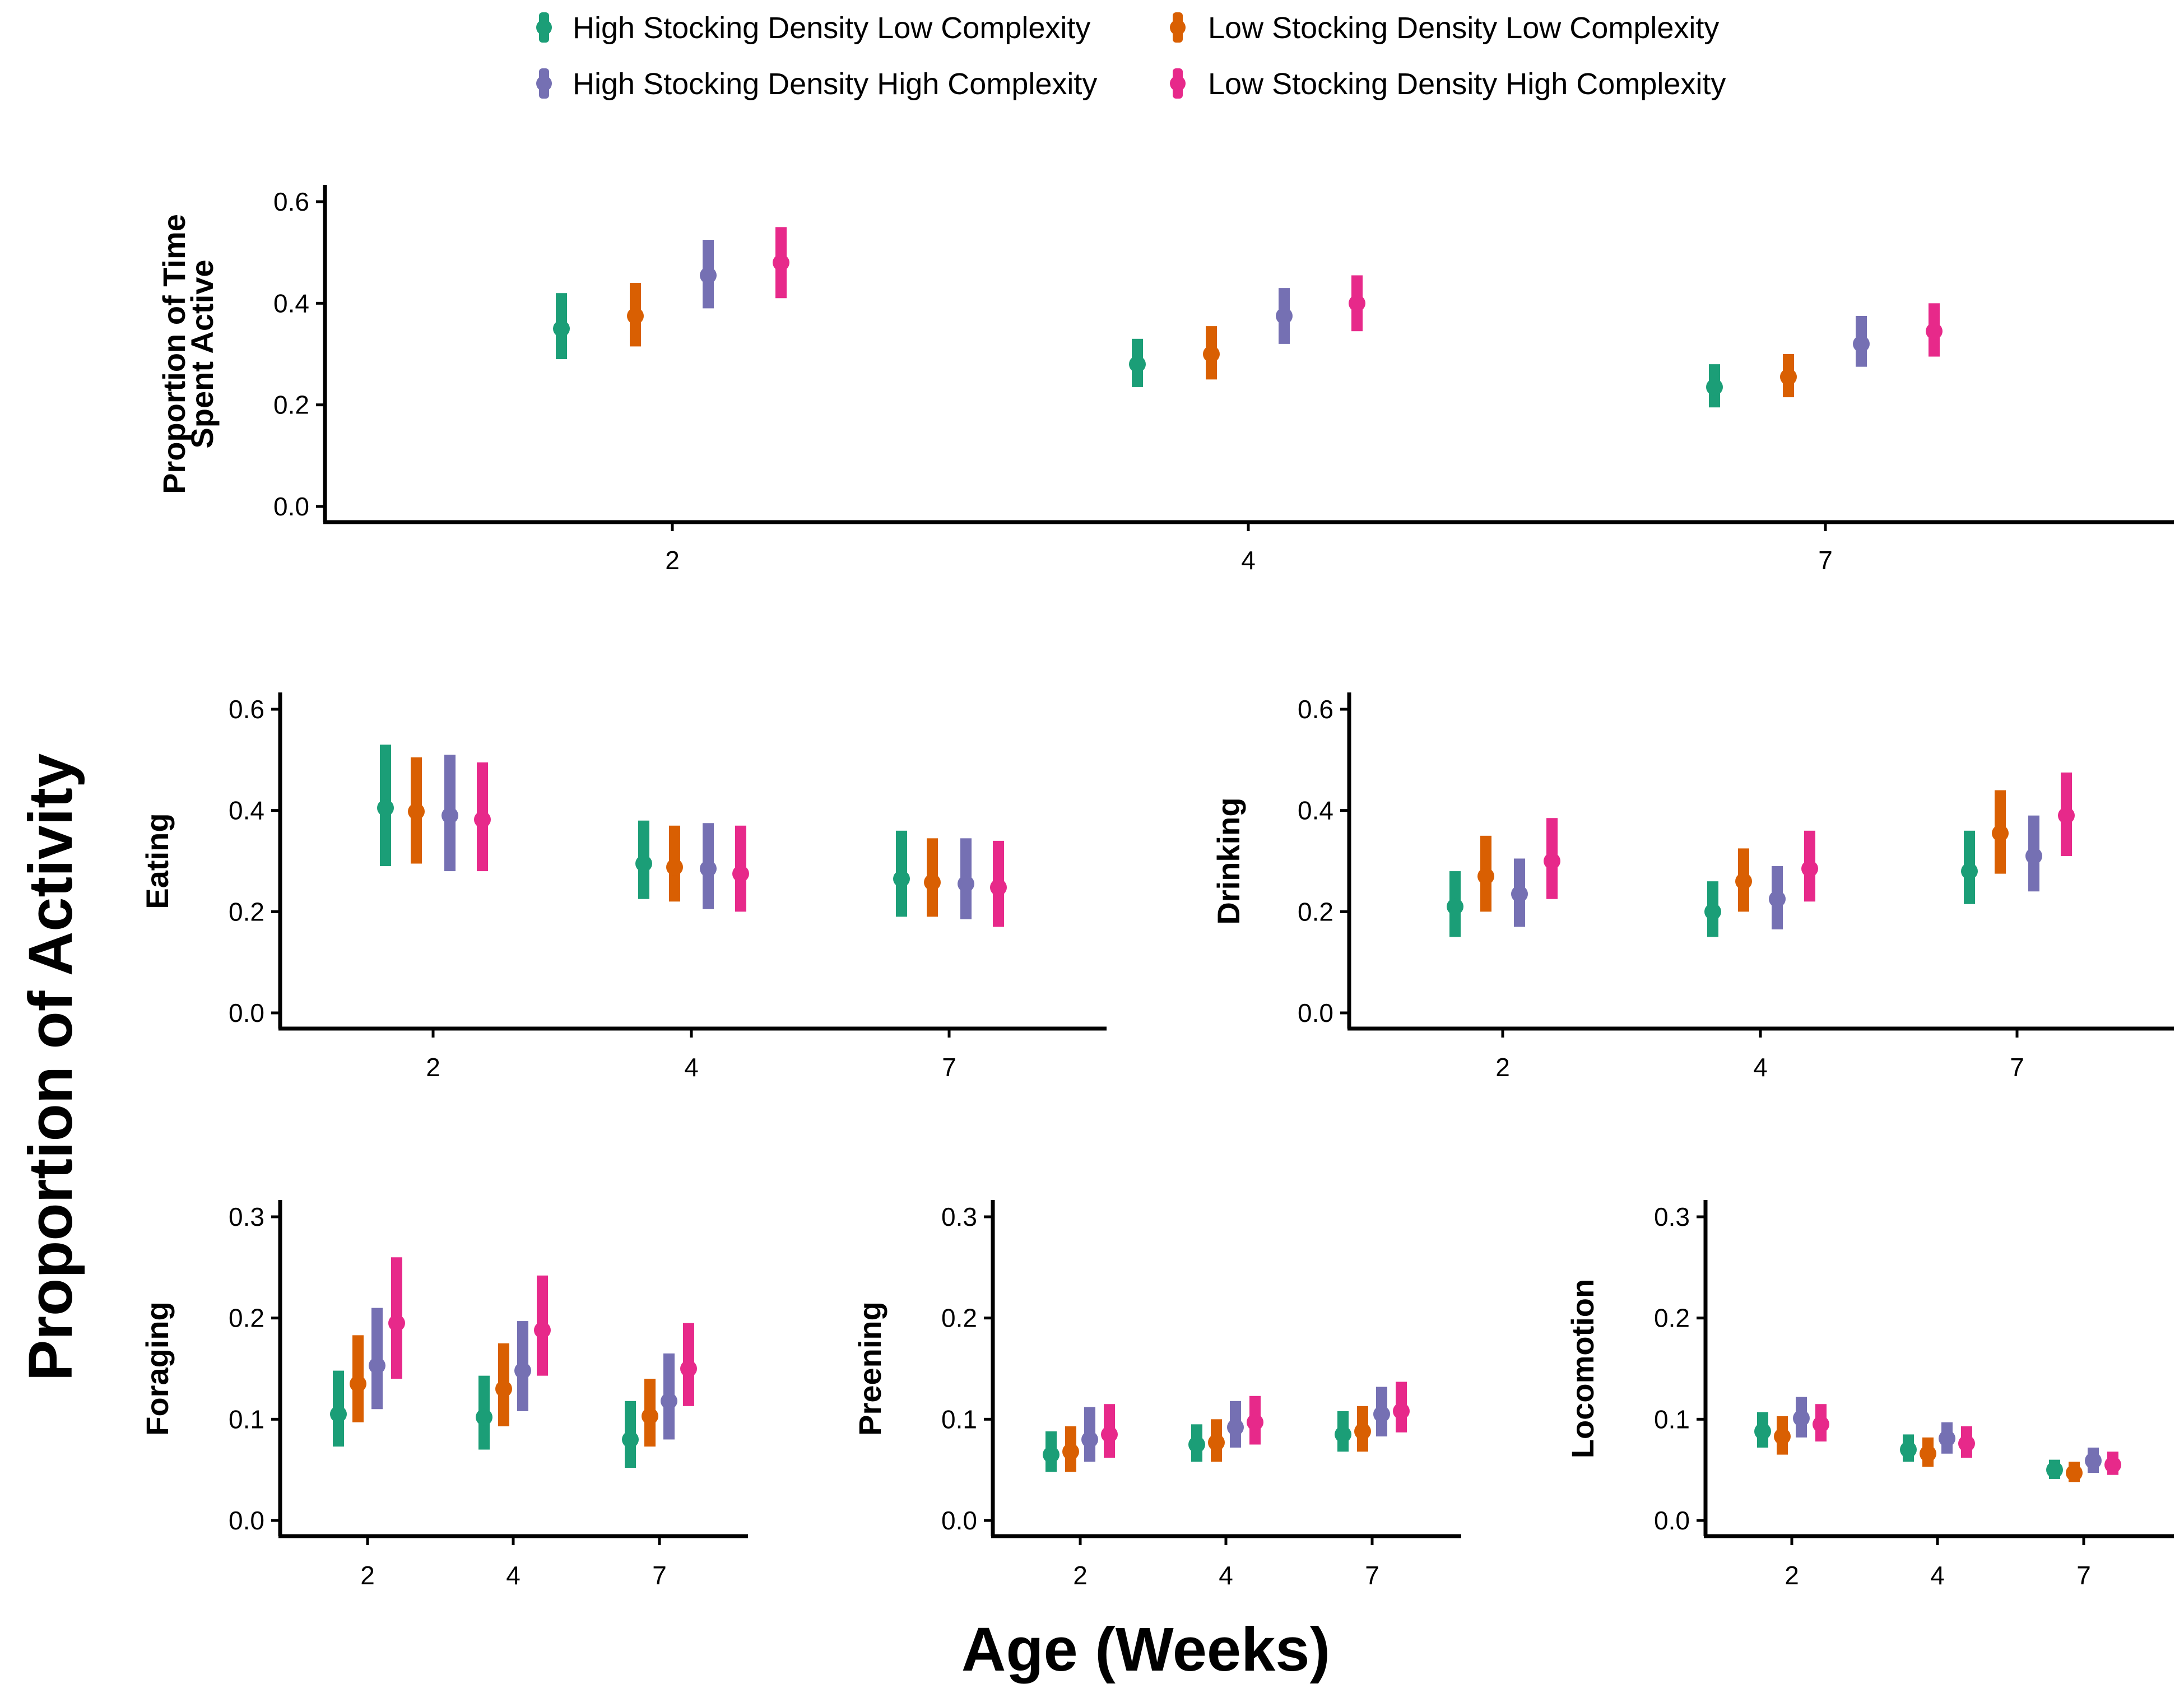  I want to click on legend-dot-lsd-hc, so click(1178, 83).